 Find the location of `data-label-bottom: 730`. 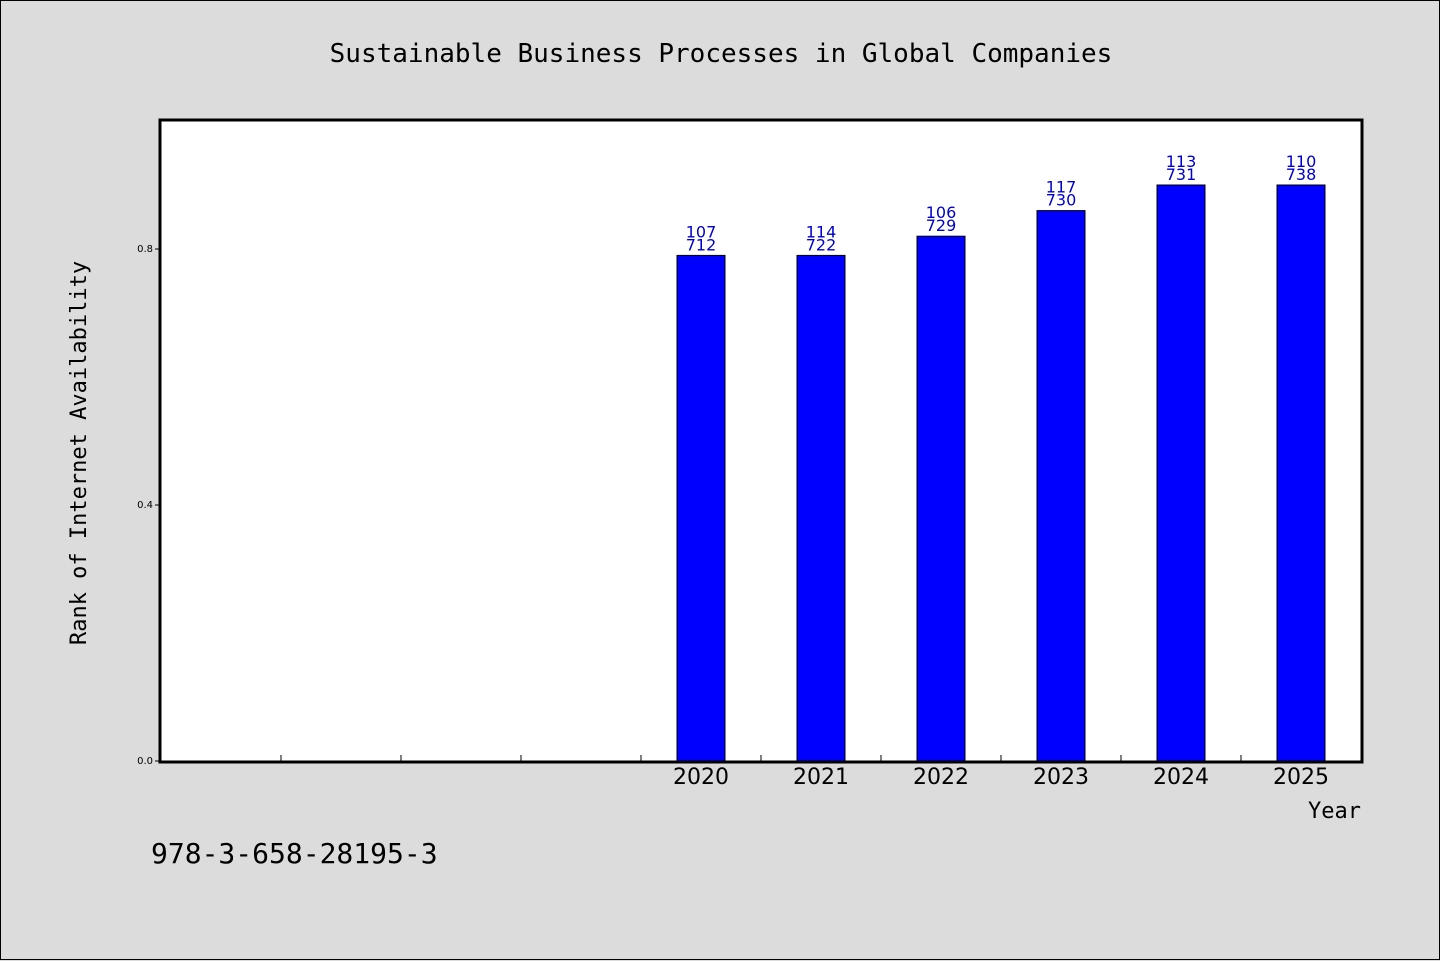

data-label-bottom: 730 is located at coordinates (1061, 200).